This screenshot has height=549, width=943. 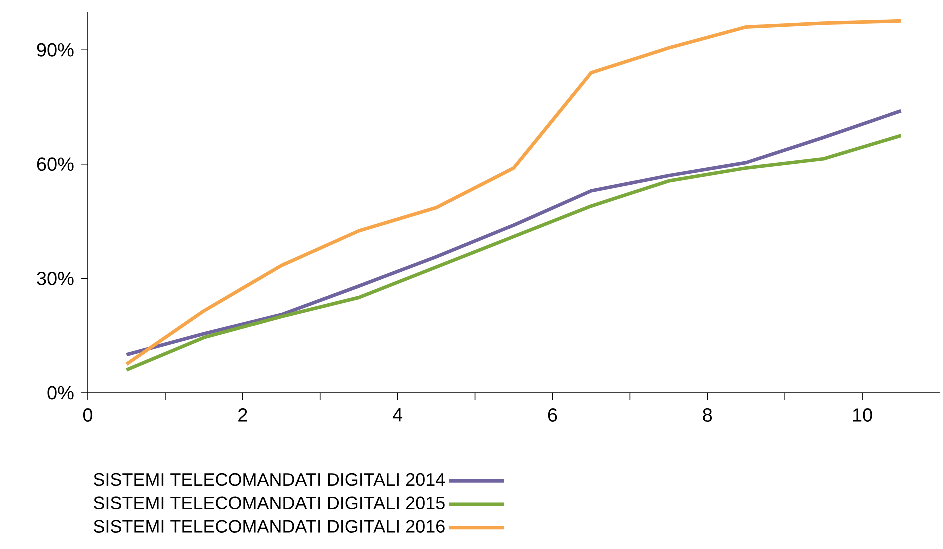 I want to click on legend-label: SISTEMI TELECOMANDATI DIGITALI 2016, so click(x=269, y=526).